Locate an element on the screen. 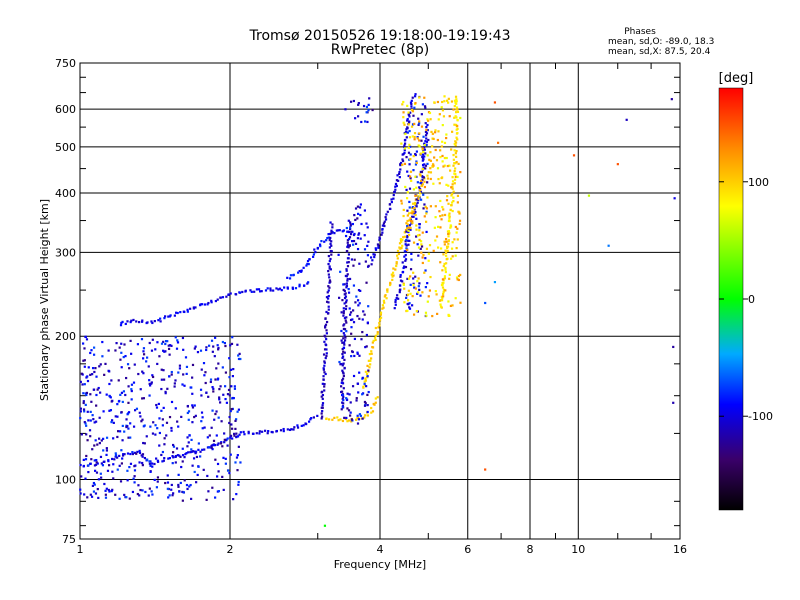 The height and width of the screenshot is (600, 800). sparse-point is located at coordinates (574, 155).